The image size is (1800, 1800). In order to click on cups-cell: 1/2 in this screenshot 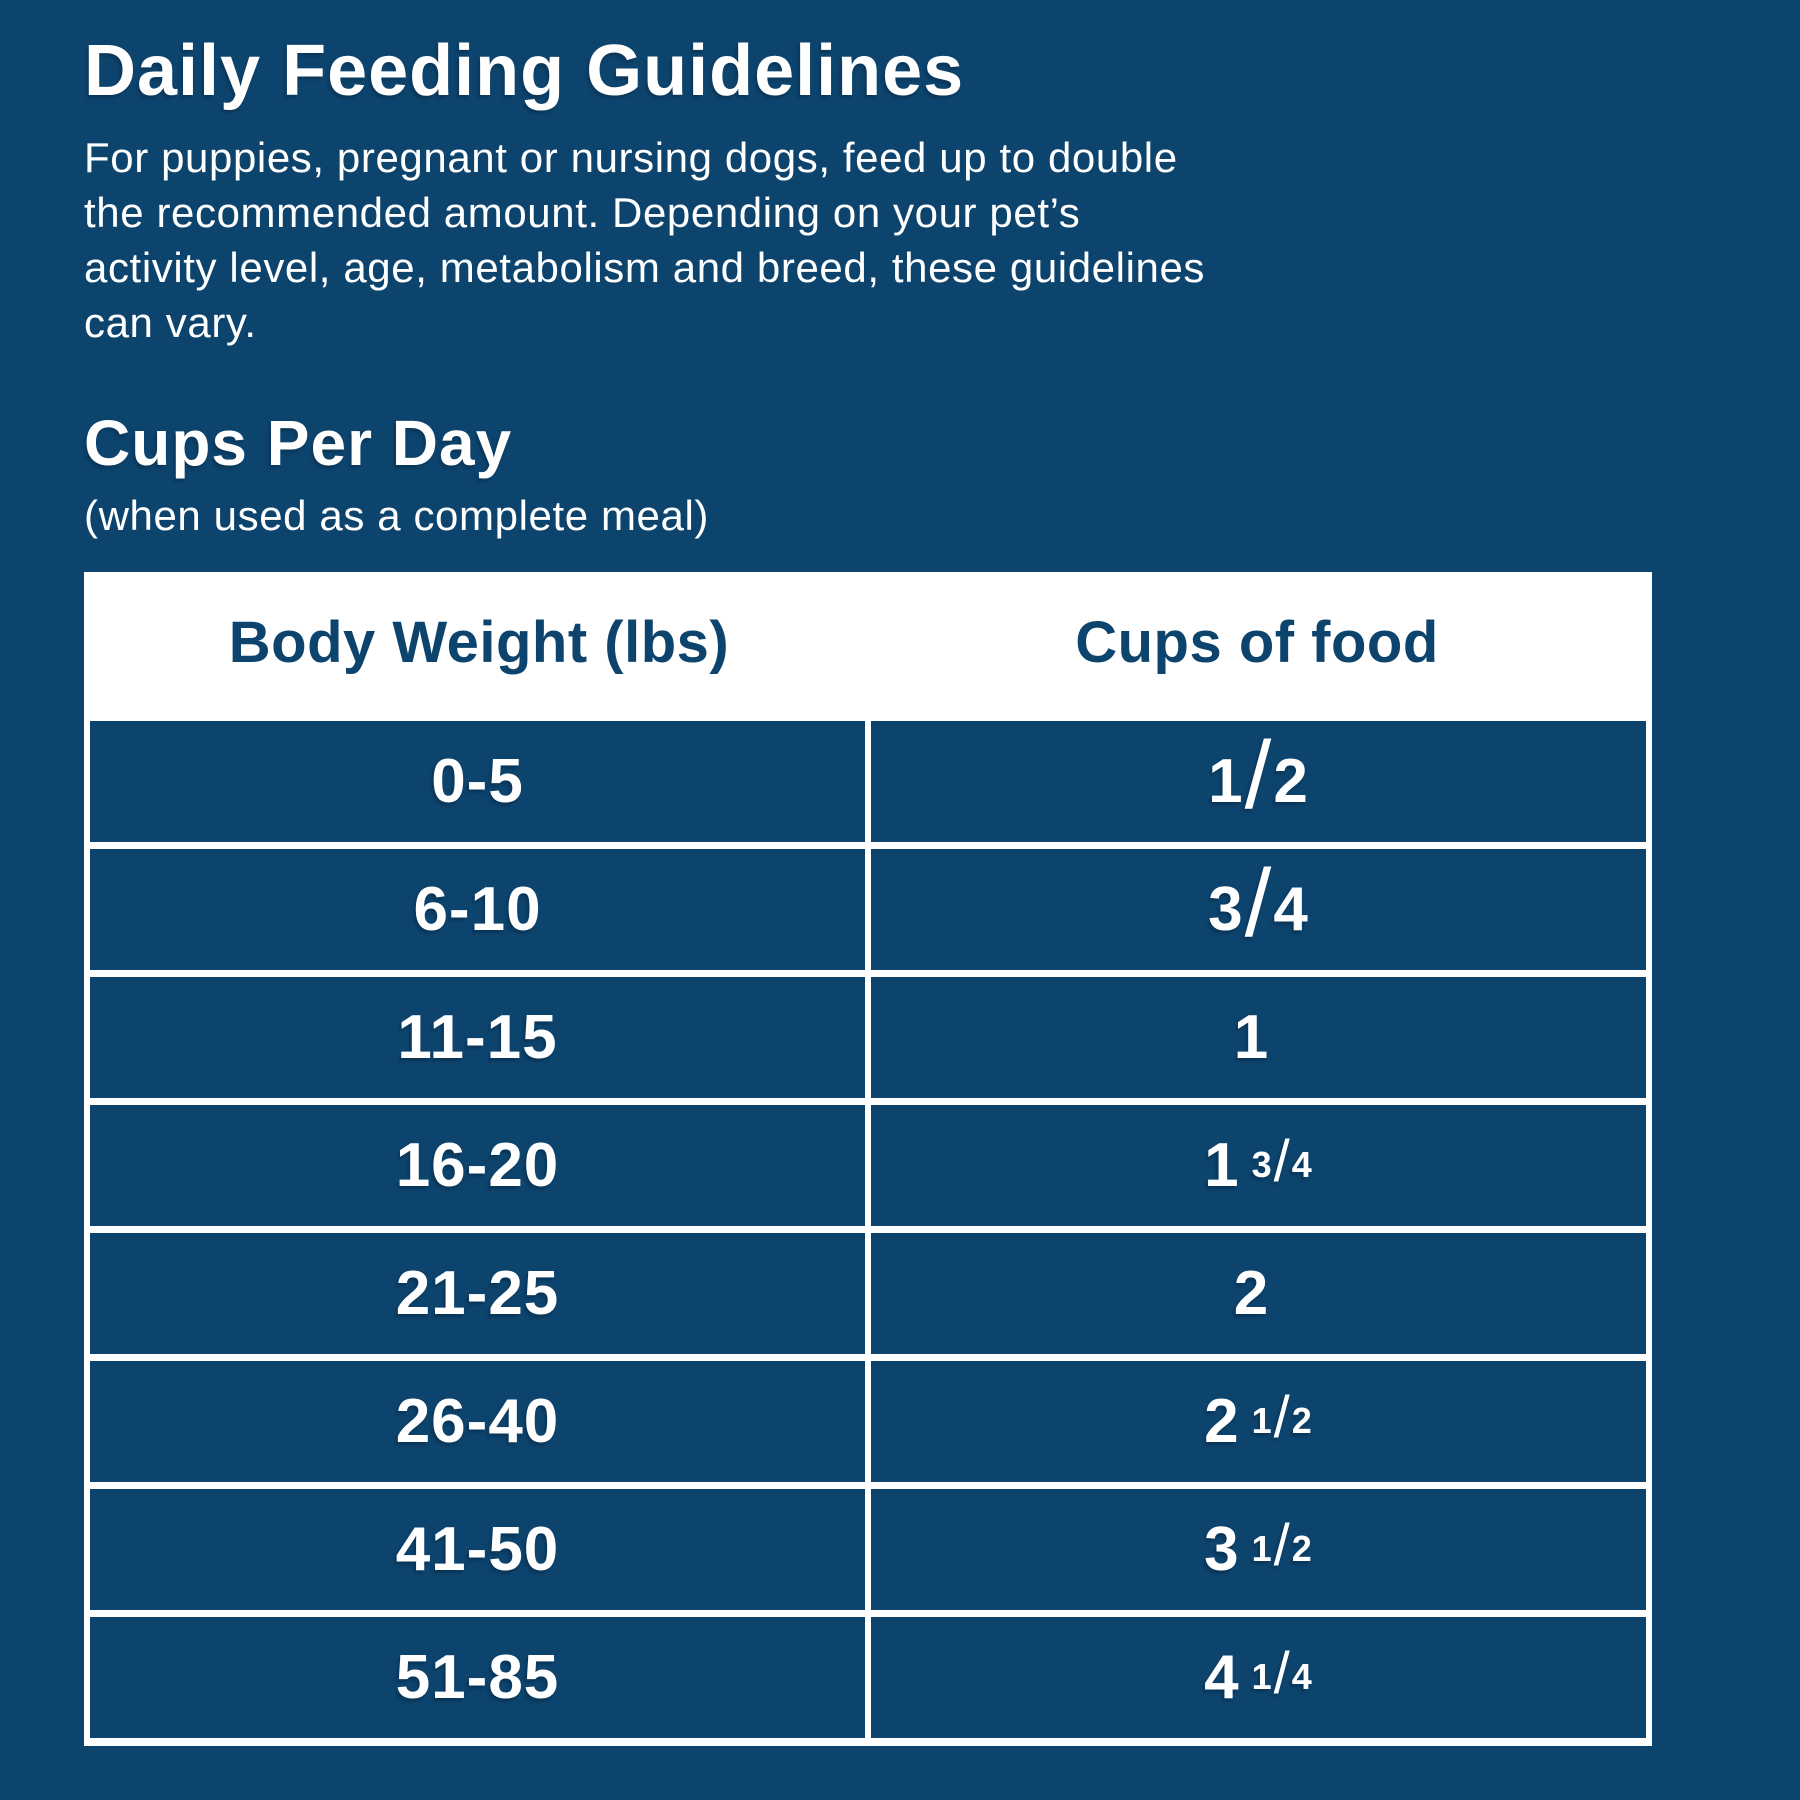, I will do `click(1258, 781)`.